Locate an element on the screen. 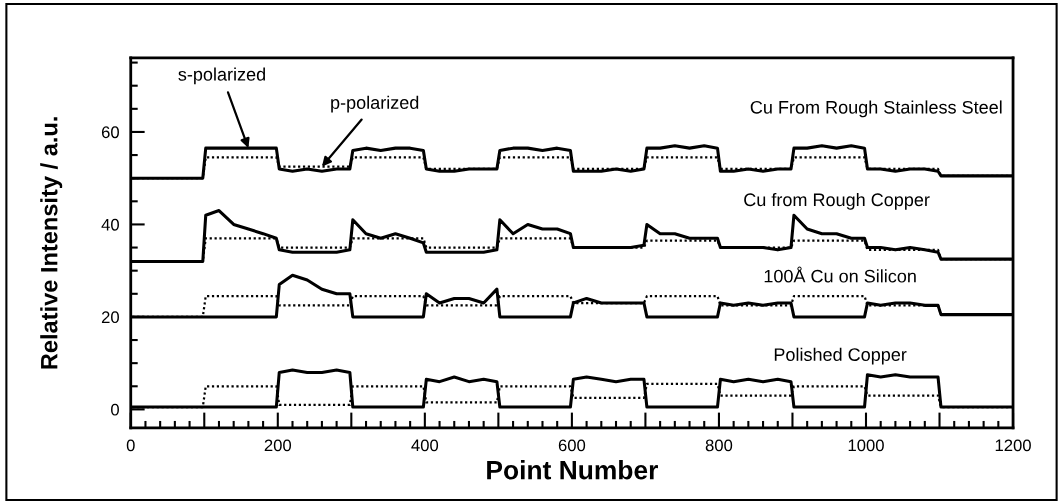  x-tick-label: 0 is located at coordinates (130, 445).